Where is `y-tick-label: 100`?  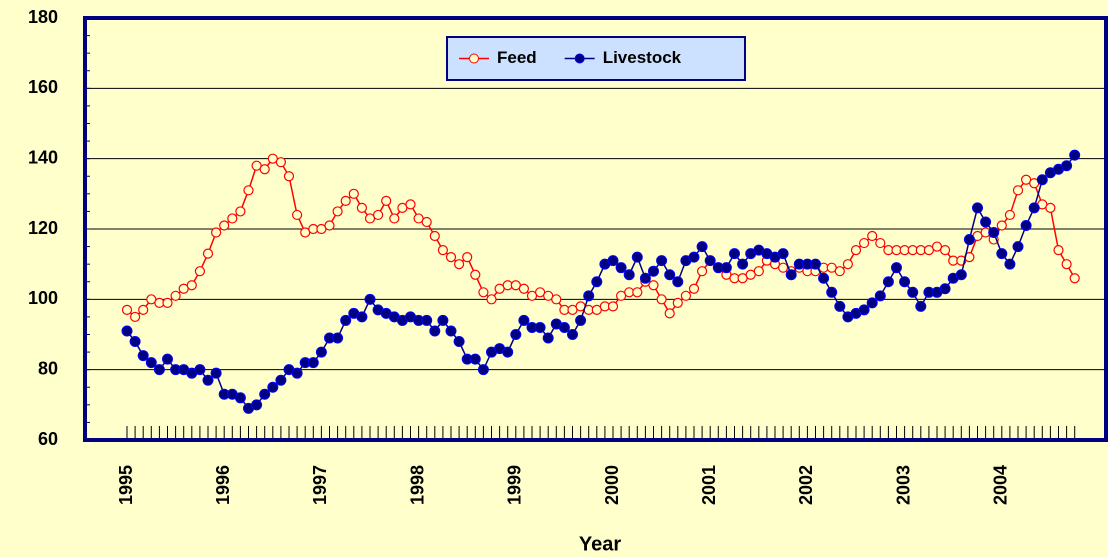 y-tick-label: 100 is located at coordinates (43, 298).